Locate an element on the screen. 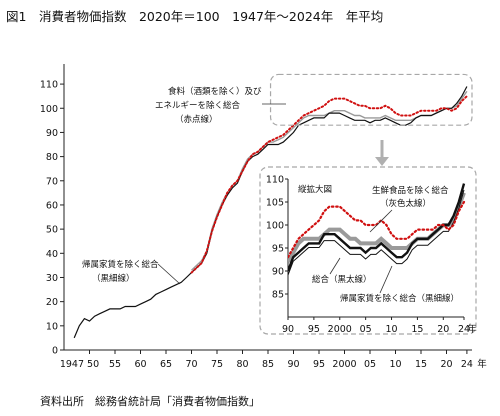 The height and width of the screenshot is (416, 500). inset-y-tick-label: 85 is located at coordinates (278, 295).